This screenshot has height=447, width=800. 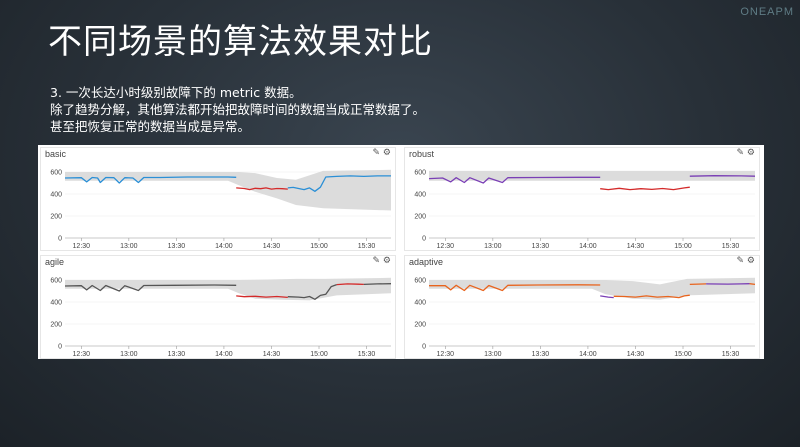 I want to click on description-line-2: 除了趋势分解，其他算法都开始把故障时间的数据当成正常数据了。, so click(x=238, y=109).